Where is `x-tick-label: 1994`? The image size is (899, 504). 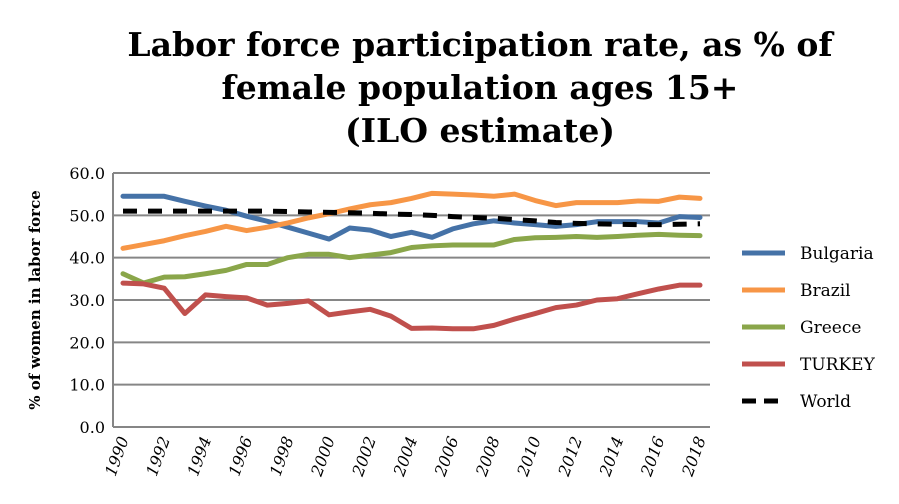
x-tick-label: 1994 is located at coordinates (199, 456).